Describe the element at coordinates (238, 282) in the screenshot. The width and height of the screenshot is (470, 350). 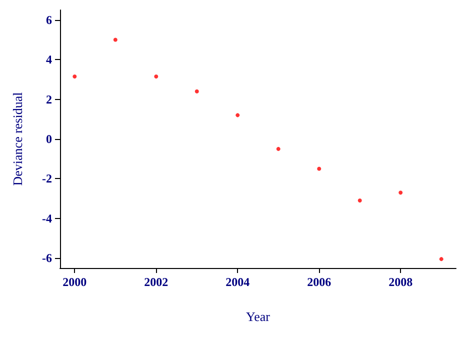
I see `x-tick-label: 2004` at that location.